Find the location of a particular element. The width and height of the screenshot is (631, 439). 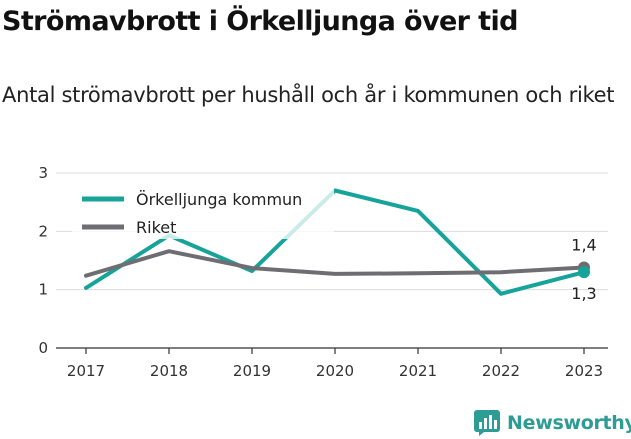

x-tick-label: 2021 is located at coordinates (418, 371).